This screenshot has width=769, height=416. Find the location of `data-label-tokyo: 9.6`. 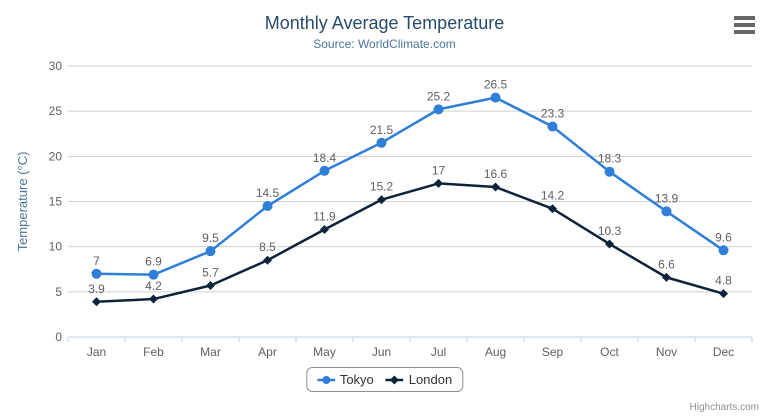

data-label-tokyo: 9.6 is located at coordinates (723, 237).